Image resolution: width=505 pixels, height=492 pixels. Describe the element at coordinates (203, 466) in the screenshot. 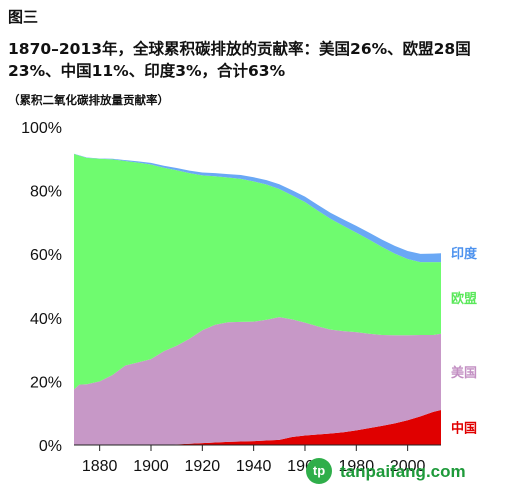

I see `x-tick-label: 1920` at that location.